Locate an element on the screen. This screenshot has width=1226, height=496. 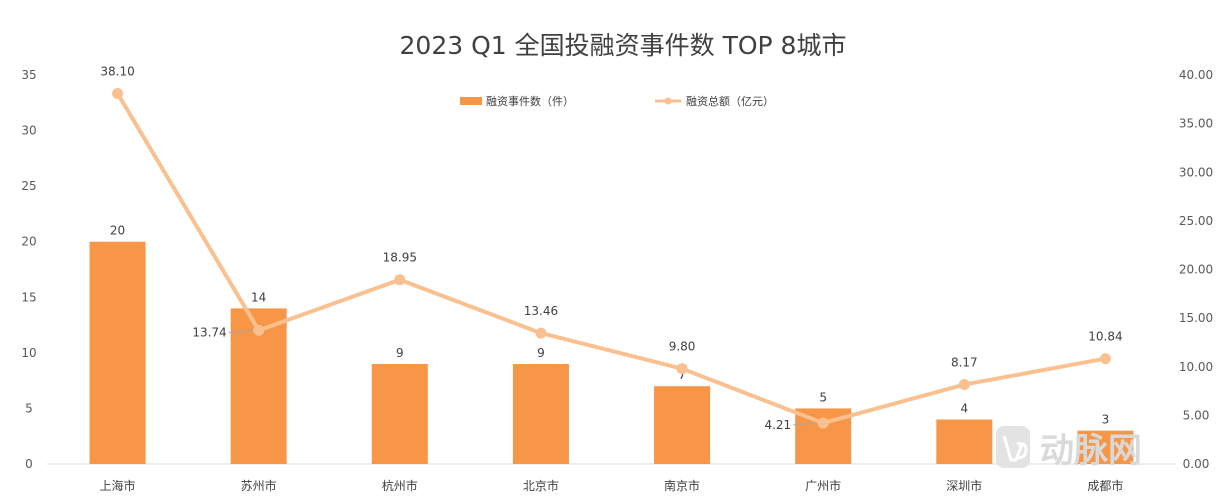
right-axis-tick-label: 20.00 is located at coordinates (1196, 270).